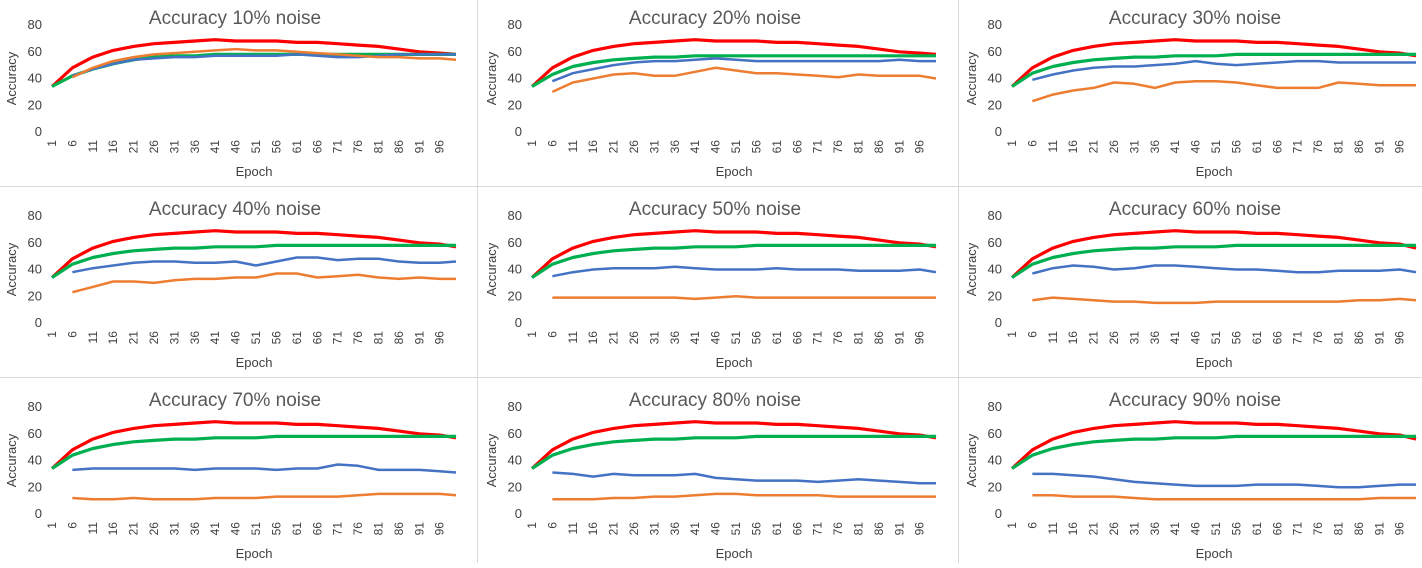 The image size is (1422, 568). What do you see at coordinates (235, 209) in the screenshot?
I see `chart-title: Accuracy 40% noise` at bounding box center [235, 209].